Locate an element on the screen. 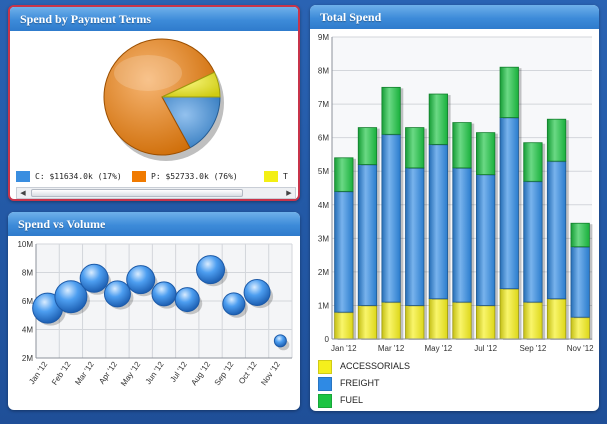 The height and width of the screenshot is (424, 607). legend-scrollbar: ◀ ▶ is located at coordinates (156, 193).